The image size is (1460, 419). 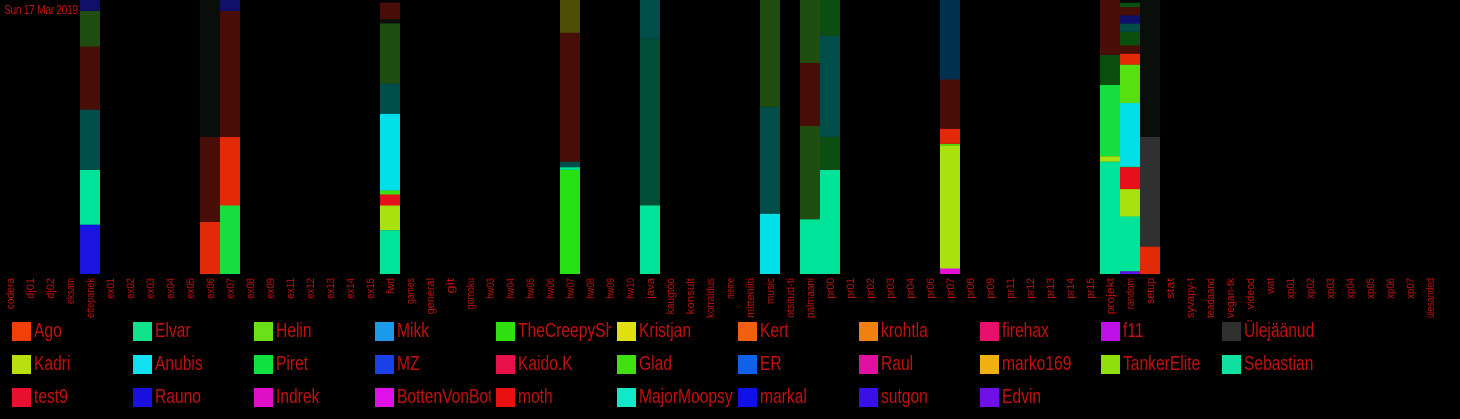 I want to click on x-tick-label: ex07, so click(x=231, y=288).